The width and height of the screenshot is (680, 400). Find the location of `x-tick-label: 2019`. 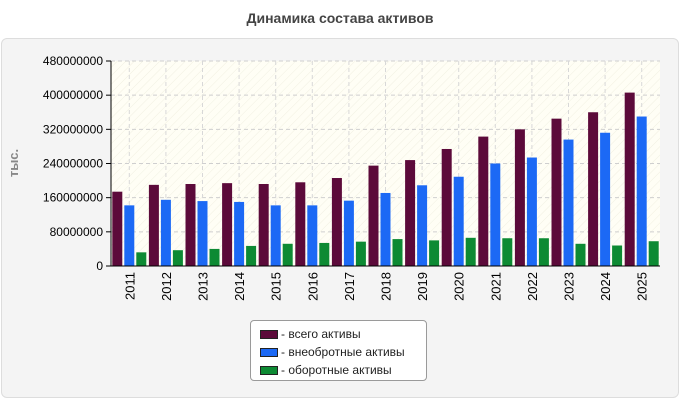

x-tick-label: 2019 is located at coordinates (422, 286).